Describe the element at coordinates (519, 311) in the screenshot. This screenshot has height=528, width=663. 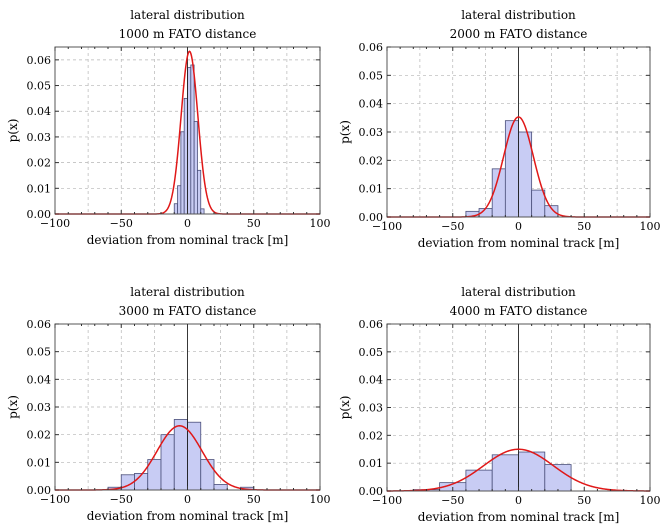
I see `chart-subtitle: 4000 m FATO distance` at that location.